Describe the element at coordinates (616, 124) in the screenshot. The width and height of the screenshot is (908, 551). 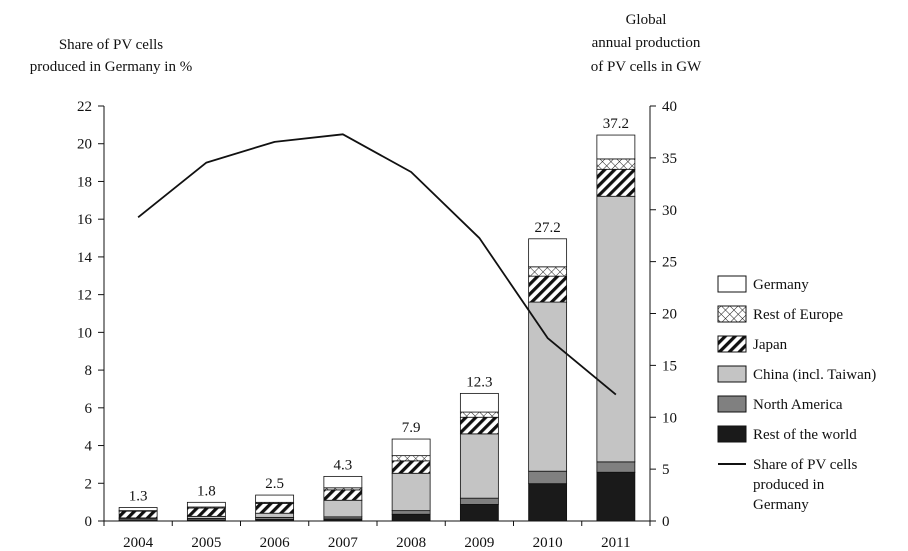
I see `bar-total-label: 37.2` at that location.